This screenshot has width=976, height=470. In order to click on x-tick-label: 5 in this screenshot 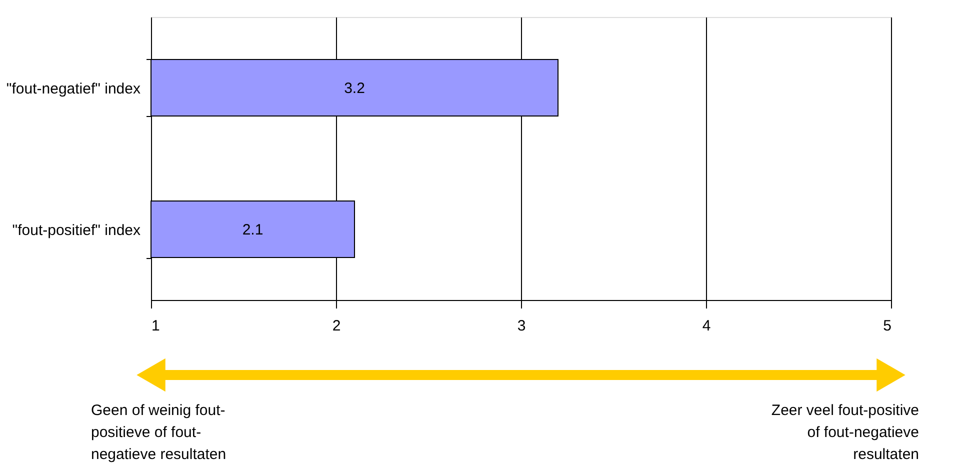, I will do `click(887, 326)`.